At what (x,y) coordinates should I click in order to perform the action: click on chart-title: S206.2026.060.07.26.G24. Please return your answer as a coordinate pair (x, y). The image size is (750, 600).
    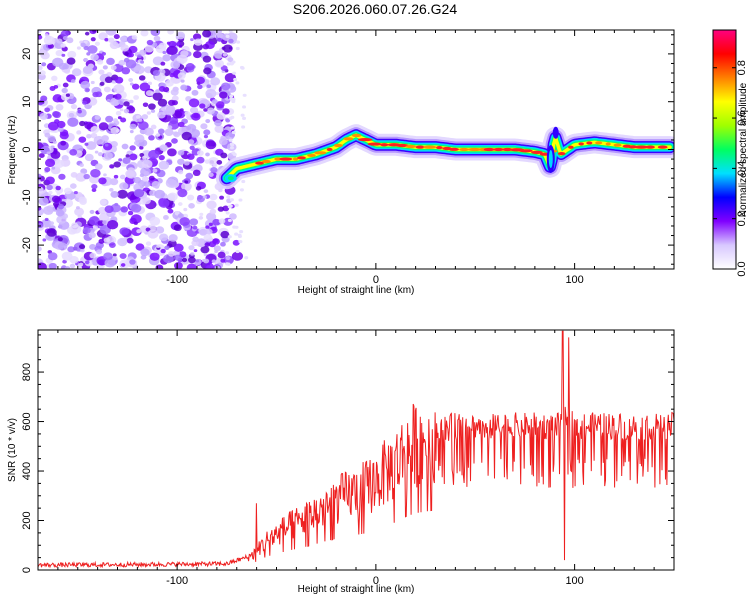
    Looking at the image, I should click on (375, 9).